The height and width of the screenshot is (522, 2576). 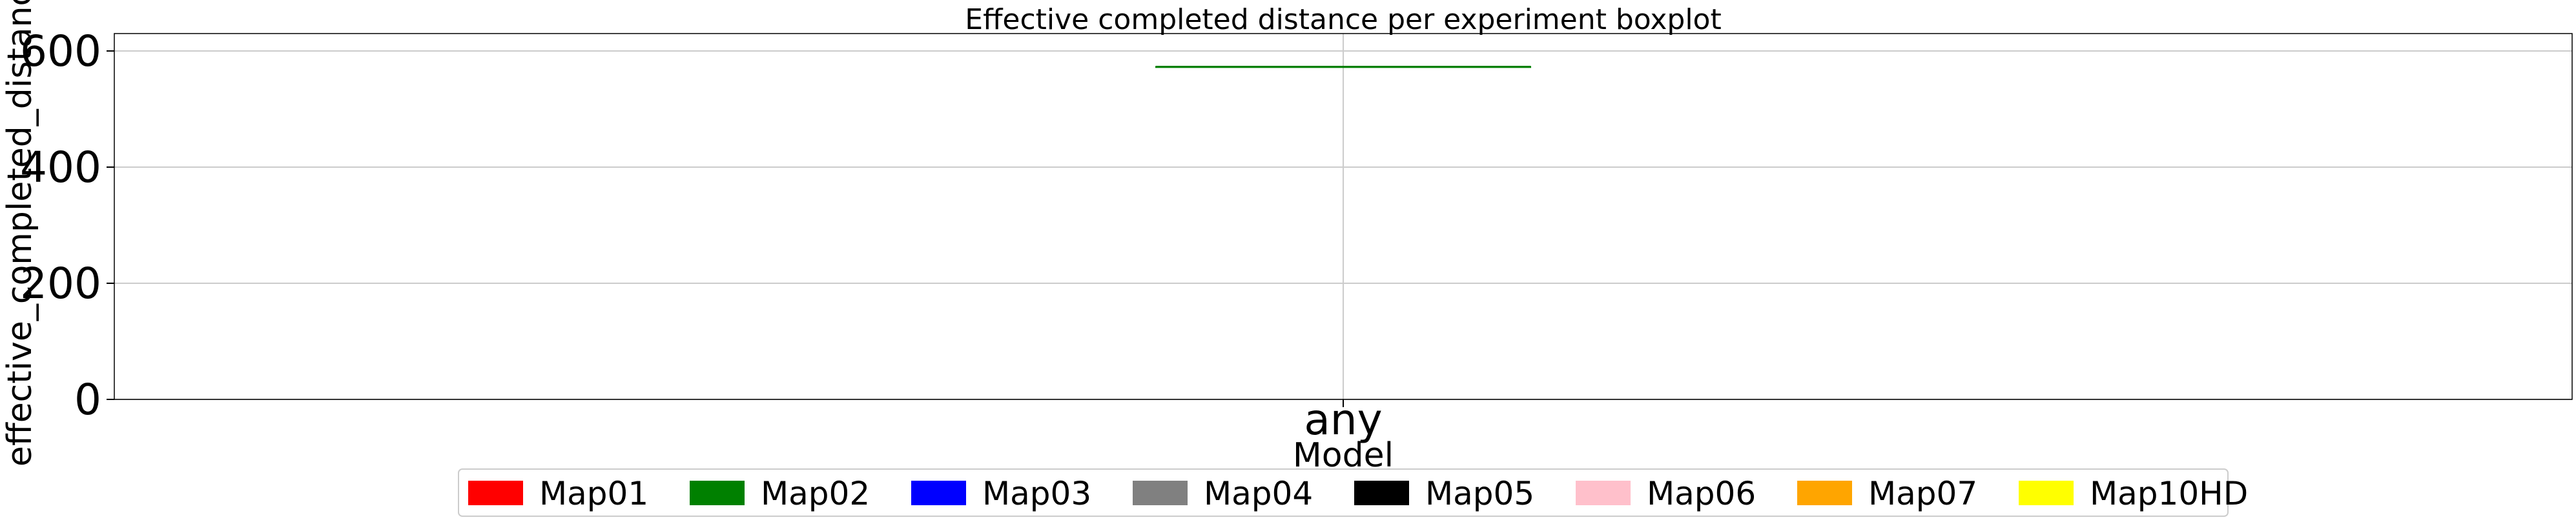 I want to click on legend-swatch-map06, so click(x=1603, y=493).